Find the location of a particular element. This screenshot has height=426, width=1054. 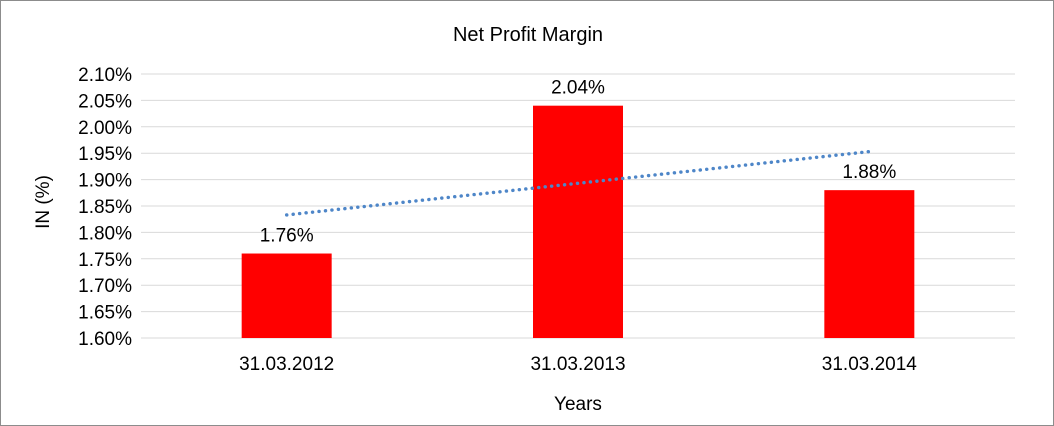

x-tick-label: 31.03.2012 is located at coordinates (286, 364).